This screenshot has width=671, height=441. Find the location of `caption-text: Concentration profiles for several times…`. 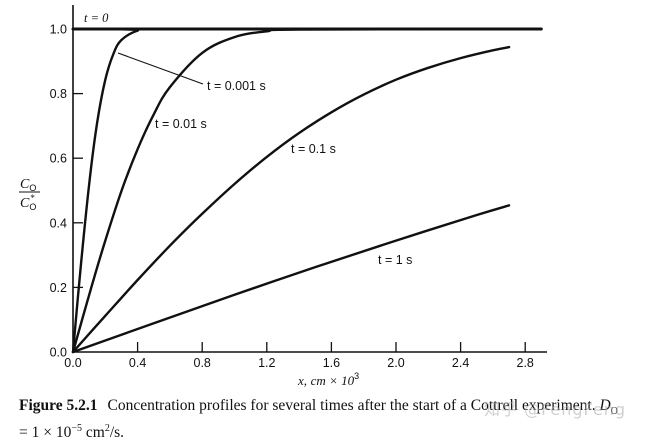

caption-text: Concentration profiles for several times… is located at coordinates (351, 405).